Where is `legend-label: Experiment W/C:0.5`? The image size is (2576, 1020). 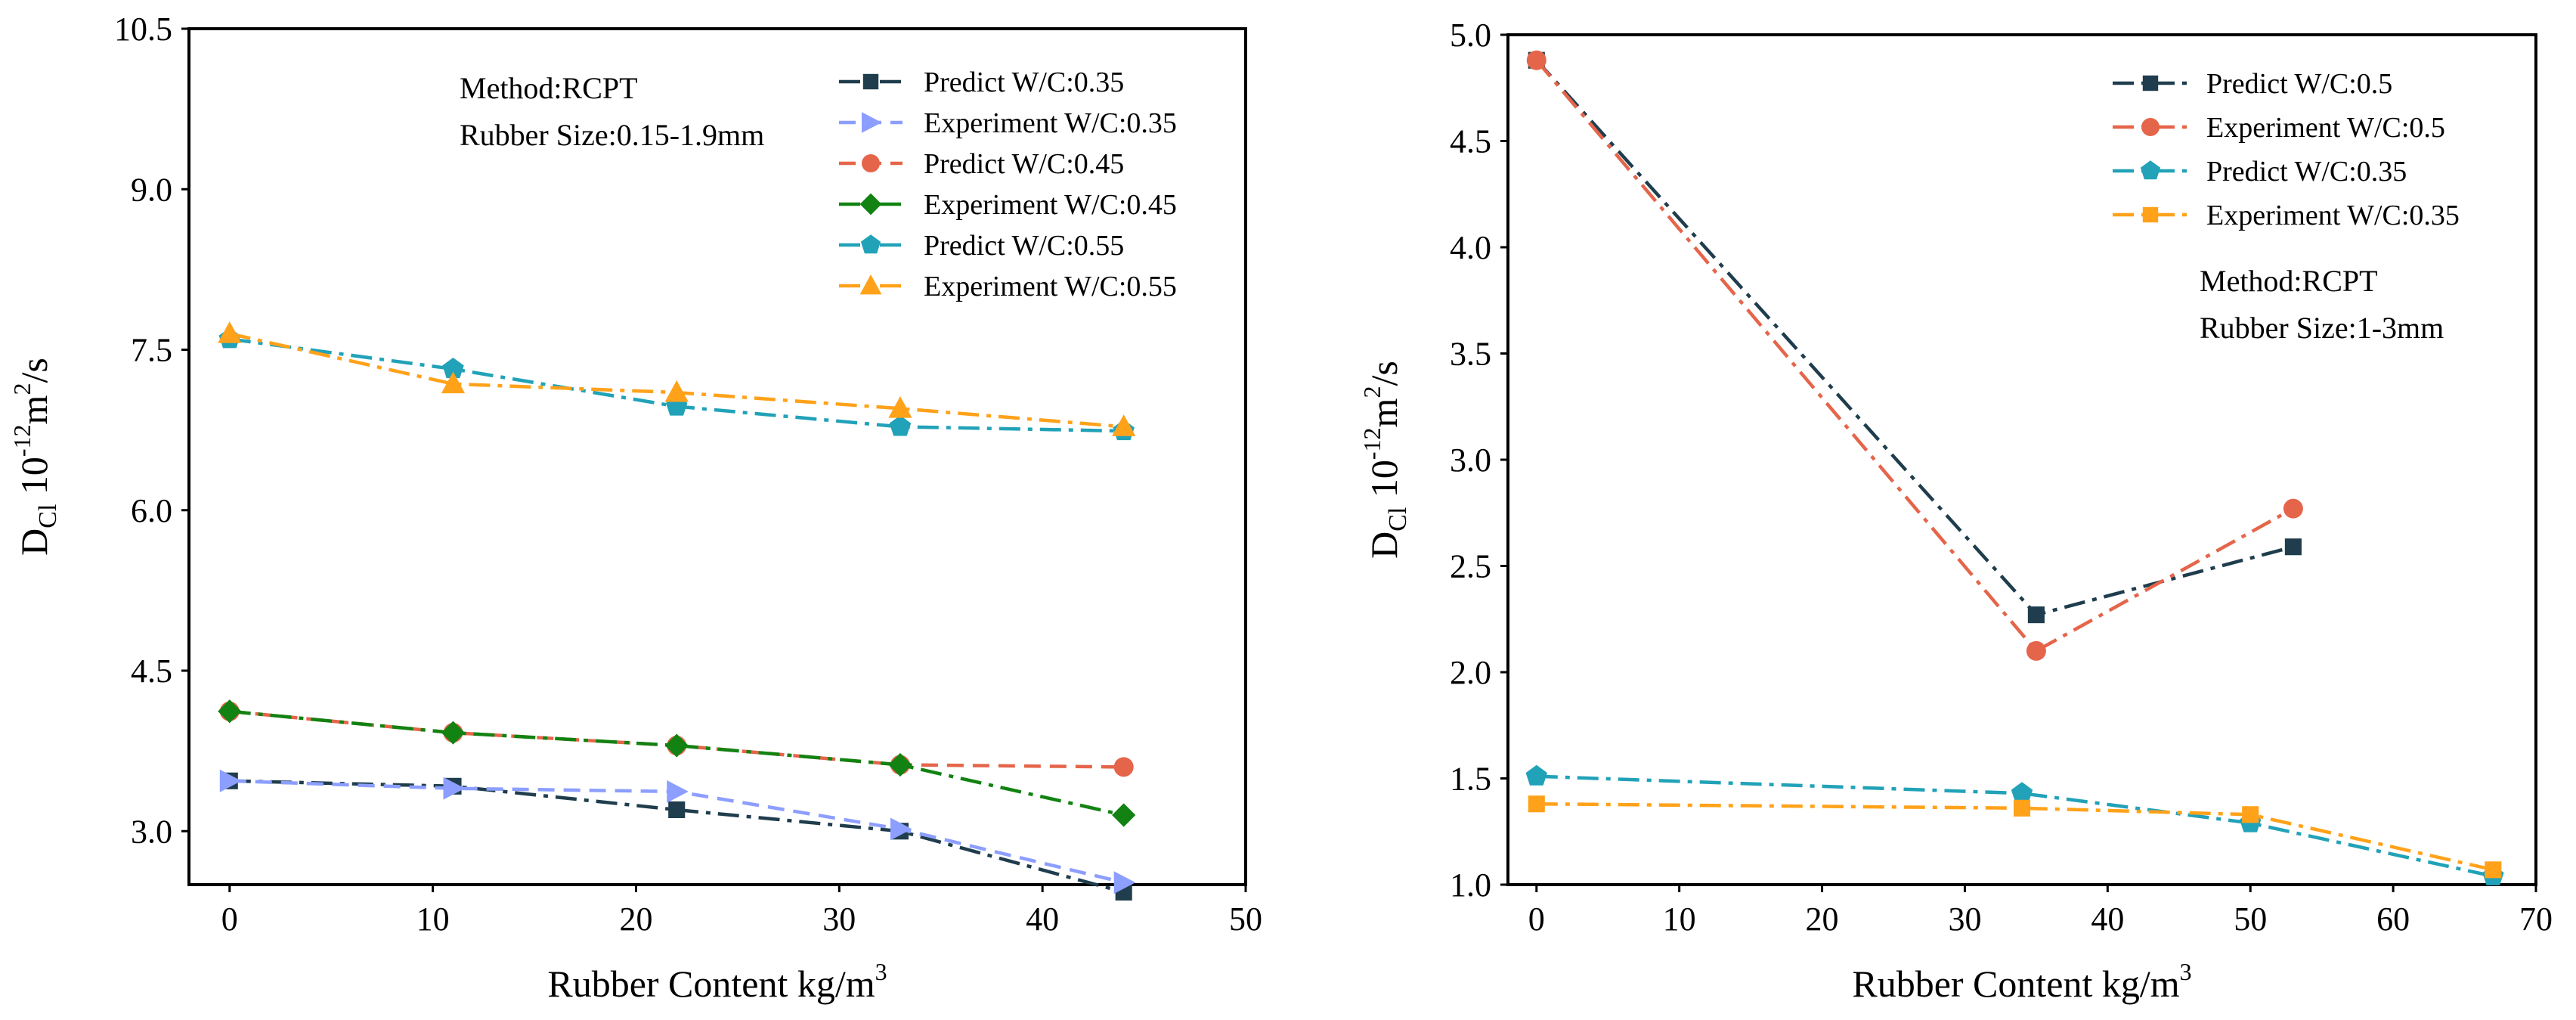 legend-label: Experiment W/C:0.5 is located at coordinates (2325, 128).